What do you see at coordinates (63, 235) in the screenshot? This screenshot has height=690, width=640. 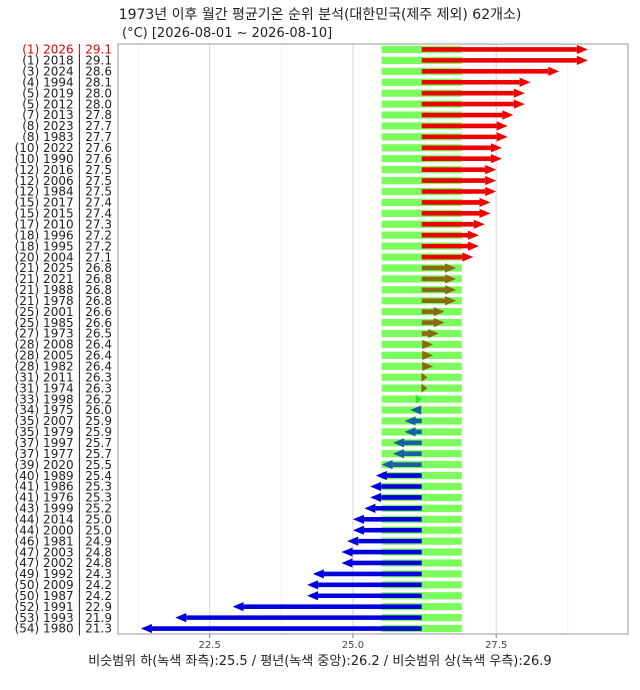 I see `row-label: (18) 1996 | 27.2` at bounding box center [63, 235].